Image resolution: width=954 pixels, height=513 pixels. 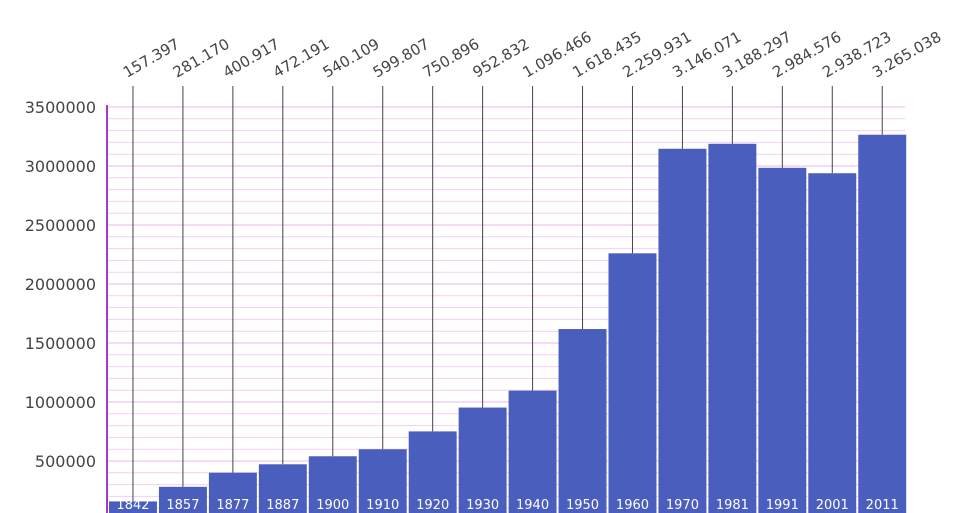 What do you see at coordinates (482, 505) in the screenshot?
I see `category-label: 1930` at bounding box center [482, 505].